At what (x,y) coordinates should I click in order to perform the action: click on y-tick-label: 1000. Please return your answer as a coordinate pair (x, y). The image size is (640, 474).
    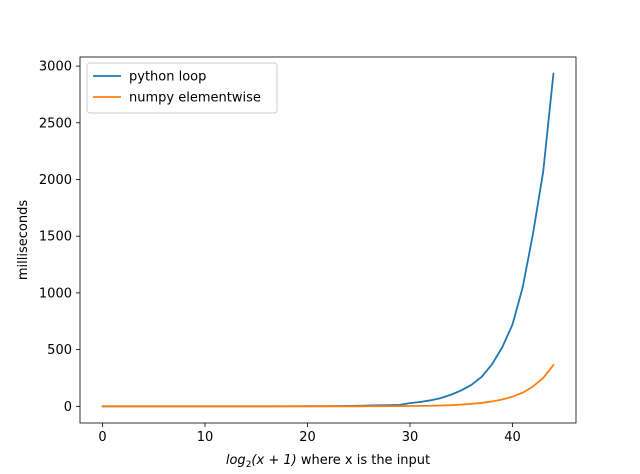
    Looking at the image, I should click on (55, 293).